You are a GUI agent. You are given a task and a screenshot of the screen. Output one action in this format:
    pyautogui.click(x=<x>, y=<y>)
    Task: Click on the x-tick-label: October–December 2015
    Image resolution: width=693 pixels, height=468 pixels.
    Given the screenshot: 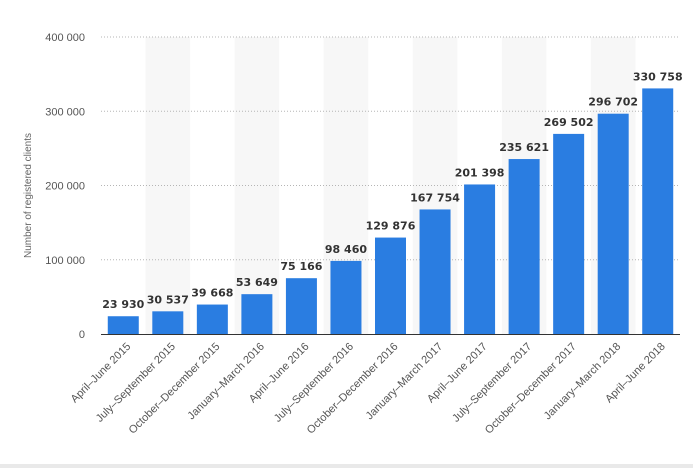 What is the action you would take?
    pyautogui.click(x=175, y=389)
    